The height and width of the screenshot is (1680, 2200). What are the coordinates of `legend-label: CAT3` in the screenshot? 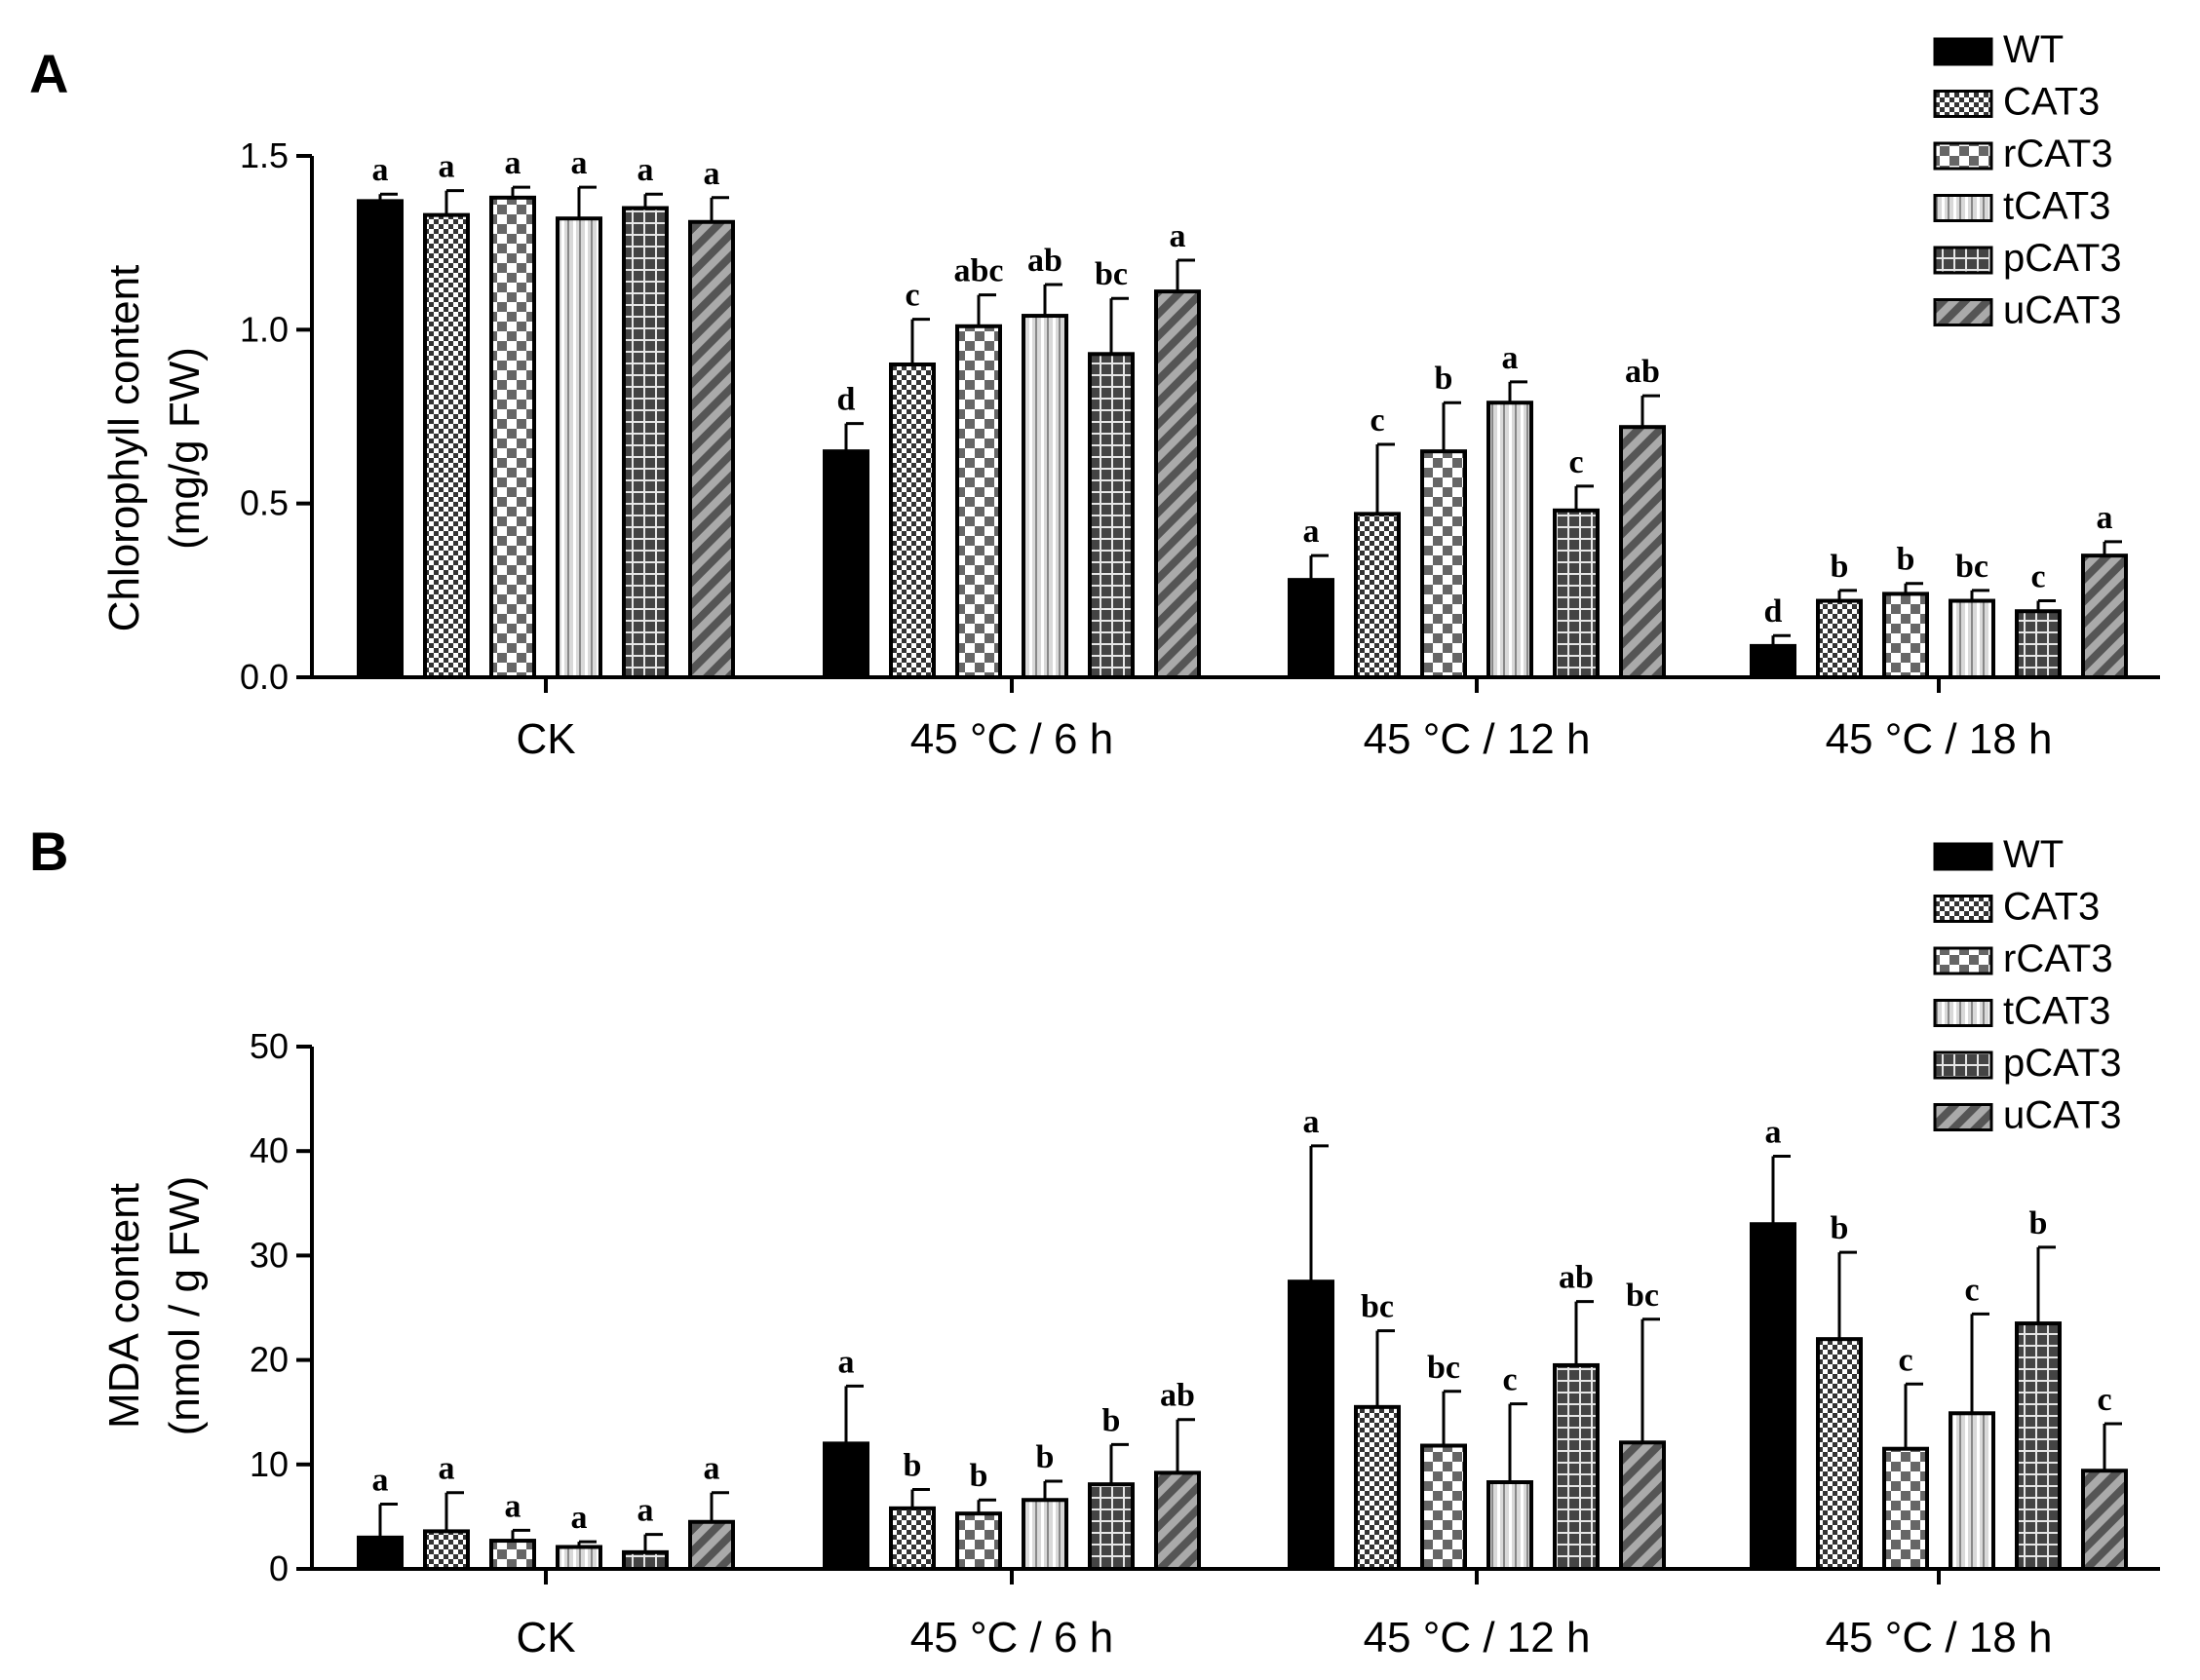 It's located at (2051, 907).